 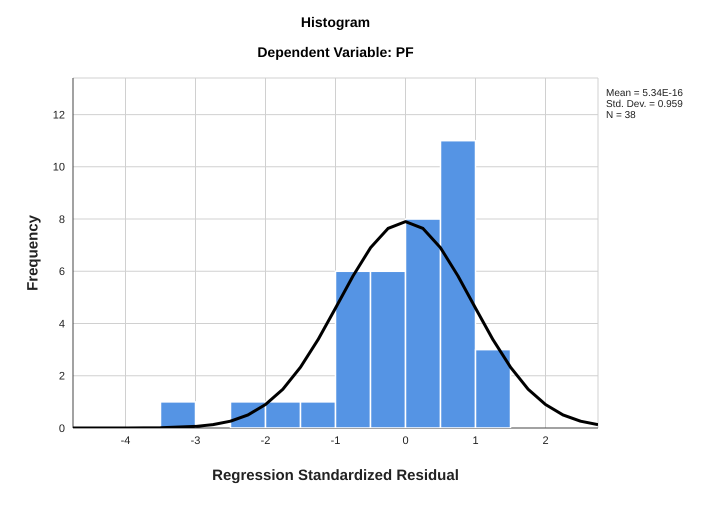 I want to click on y-tick-label: 2, so click(x=61, y=376).